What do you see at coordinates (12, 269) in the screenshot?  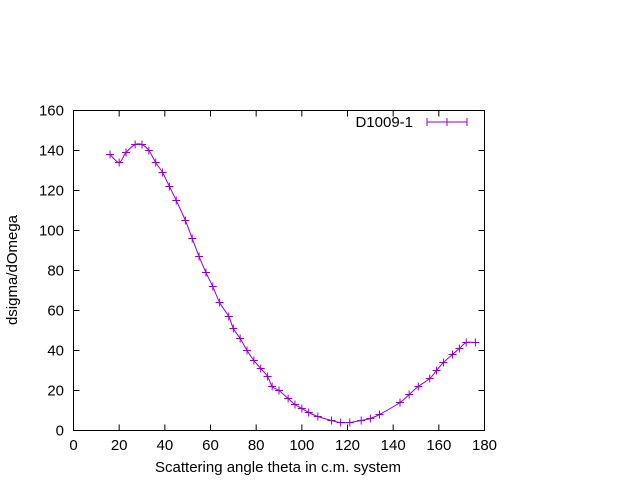 I see `y-axis-label: dsigma/dOmega` at bounding box center [12, 269].